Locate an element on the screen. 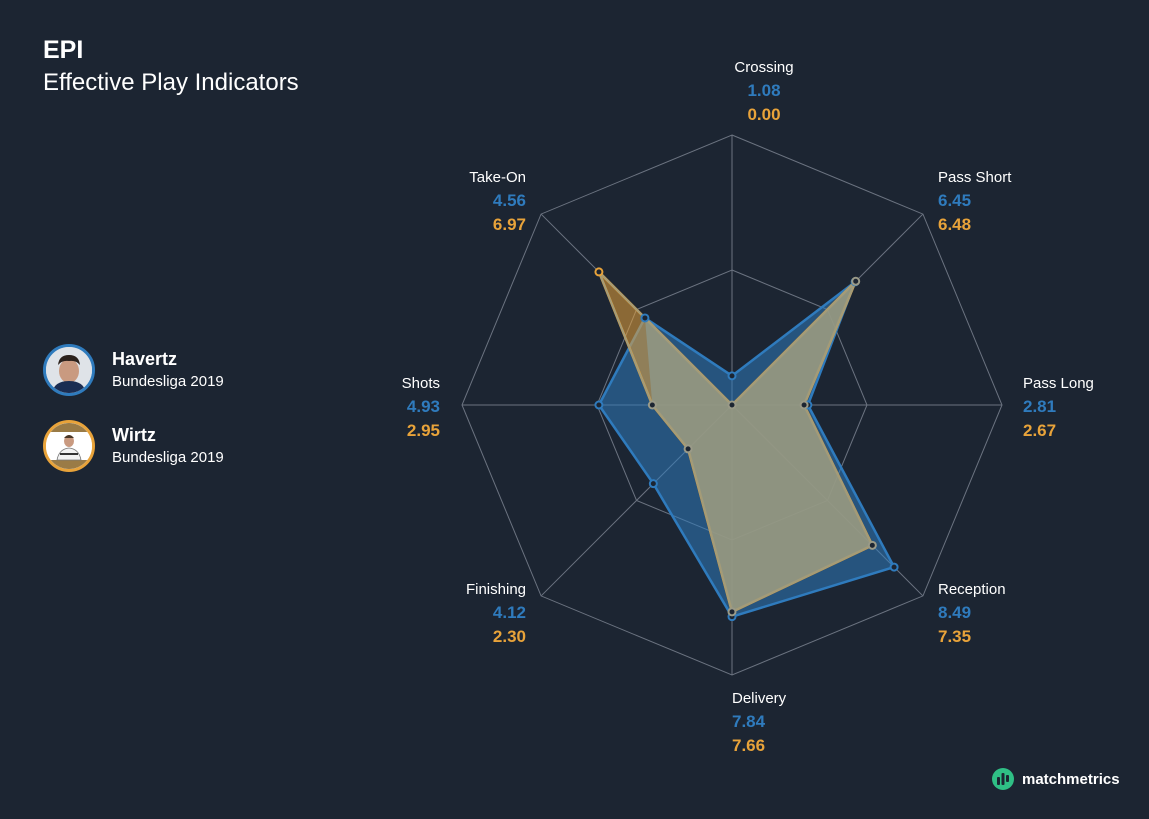 The image size is (1149, 819). data-label-havertz: 4.93 is located at coordinates (423, 406).